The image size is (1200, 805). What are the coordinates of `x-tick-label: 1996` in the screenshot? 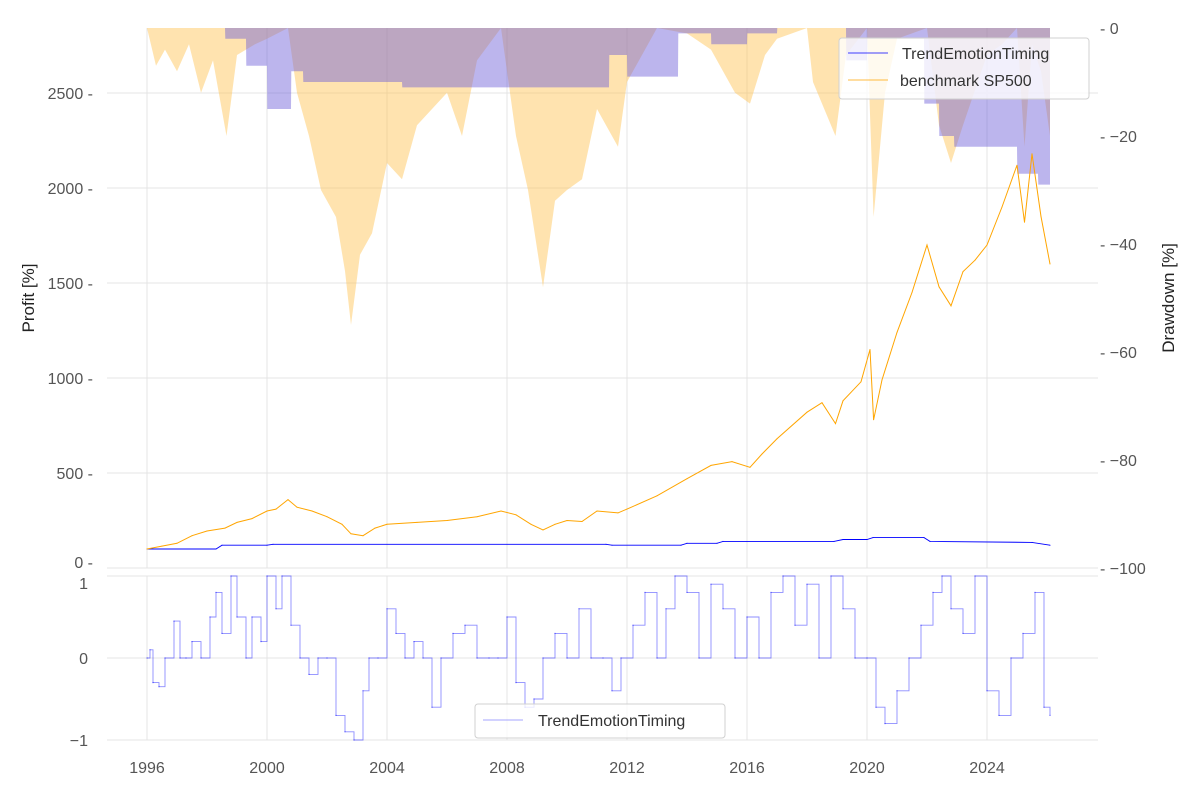 It's located at (147, 768).